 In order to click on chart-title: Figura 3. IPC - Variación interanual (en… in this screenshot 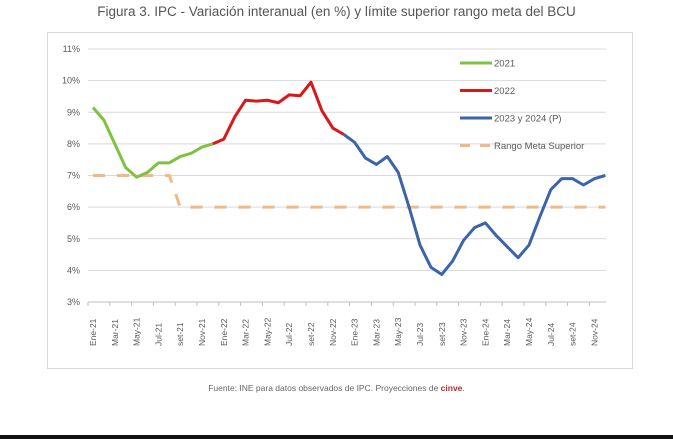, I will do `click(336, 11)`.